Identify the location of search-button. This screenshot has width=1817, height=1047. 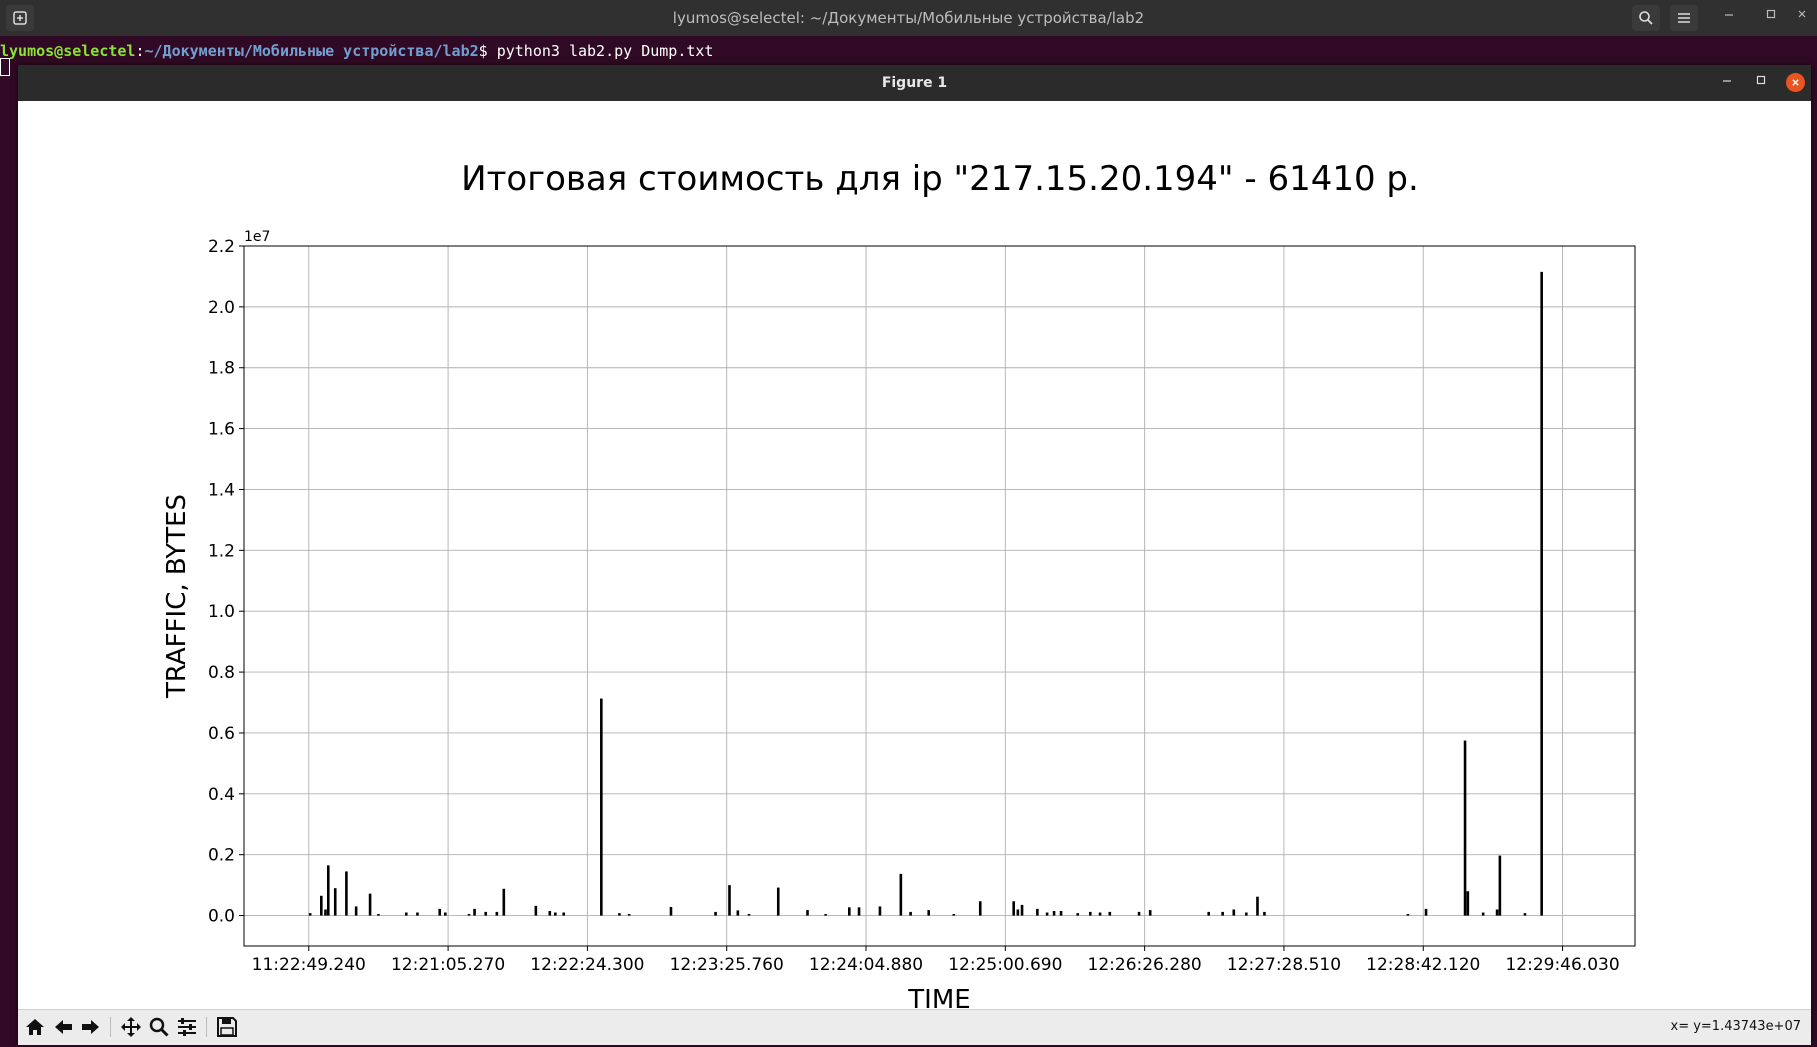
(1646, 18).